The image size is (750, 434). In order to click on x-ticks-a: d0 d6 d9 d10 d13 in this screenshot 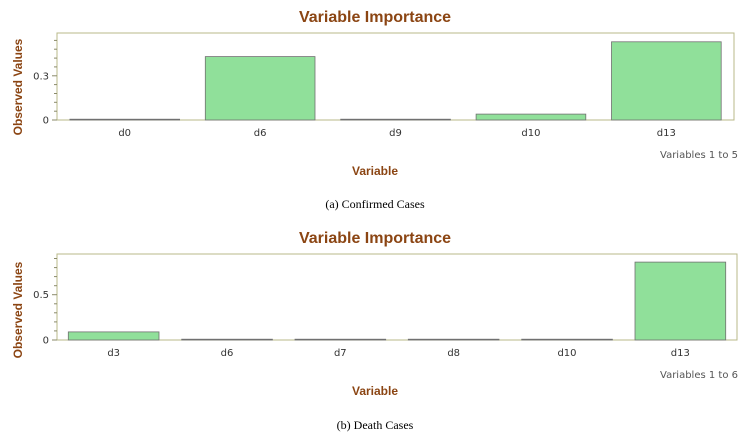, I will do `click(396, 133)`.